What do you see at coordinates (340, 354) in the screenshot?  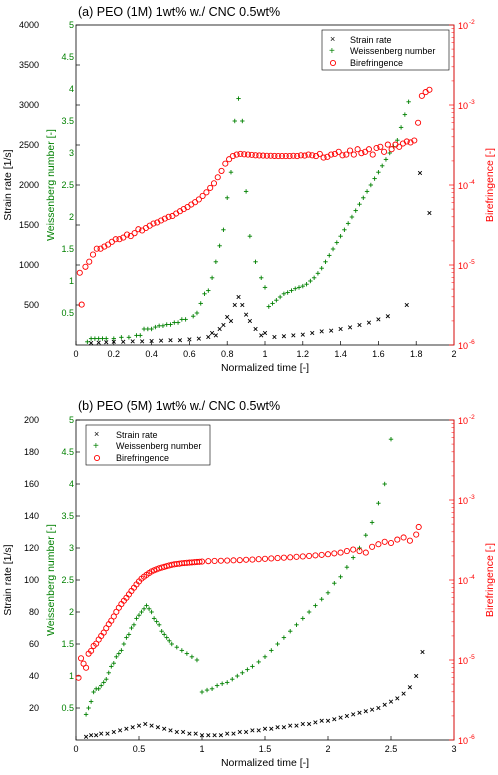 I see `panel-a-xtick-label: 1.4` at bounding box center [340, 354].